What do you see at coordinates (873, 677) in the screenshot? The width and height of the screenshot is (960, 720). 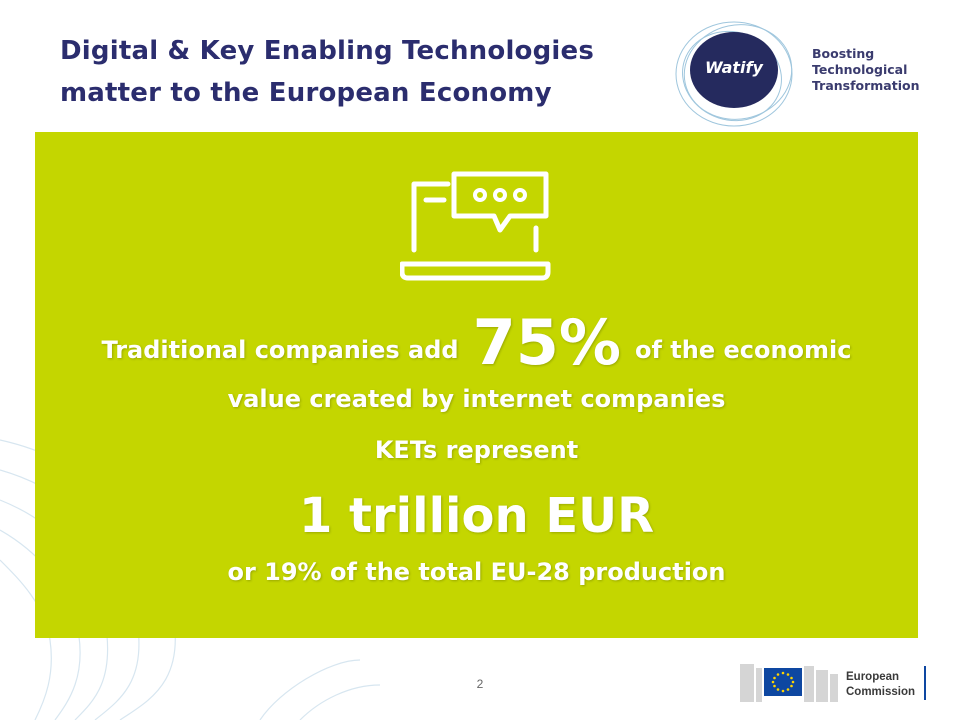 I see `ec-line-1: European` at bounding box center [873, 677].